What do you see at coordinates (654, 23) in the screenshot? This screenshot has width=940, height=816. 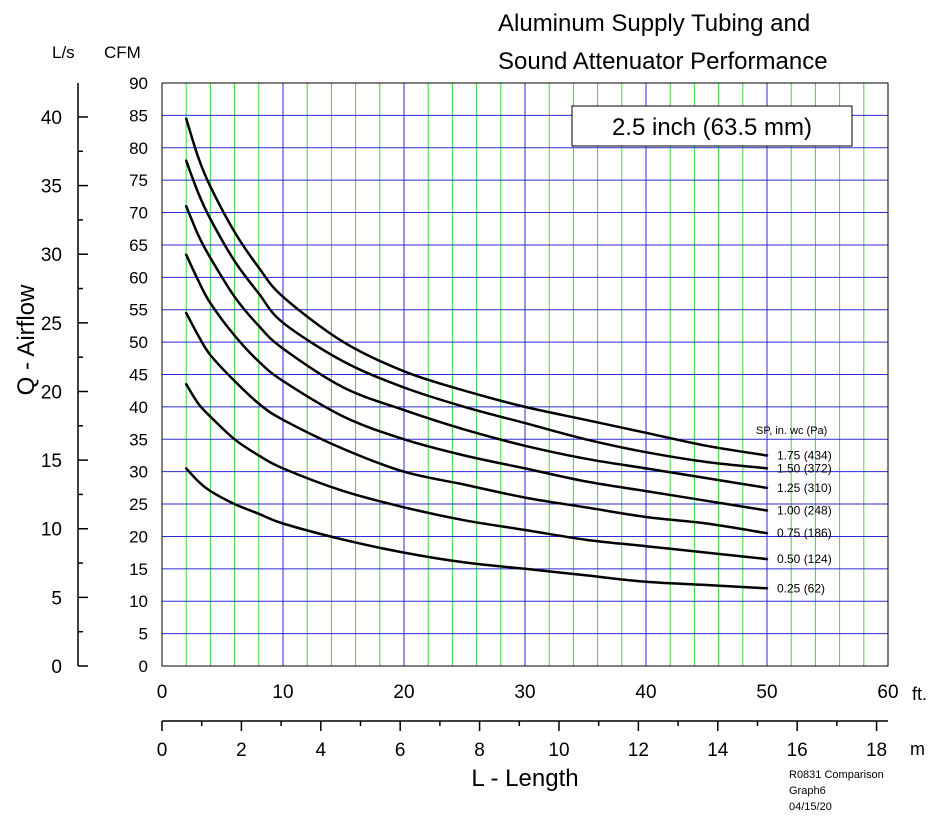 I see `title-line-1: Aluminum Supply Tubing and` at bounding box center [654, 23].